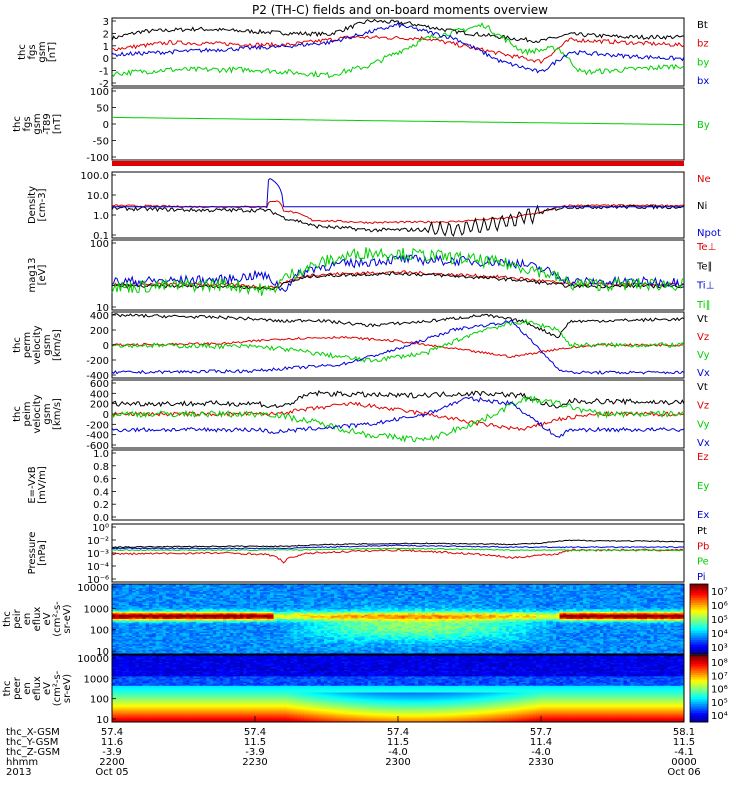 This screenshot has width=750, height=800. What do you see at coordinates (398, 212) in the screenshot?
I see `series-density-Ne` at bounding box center [398, 212].